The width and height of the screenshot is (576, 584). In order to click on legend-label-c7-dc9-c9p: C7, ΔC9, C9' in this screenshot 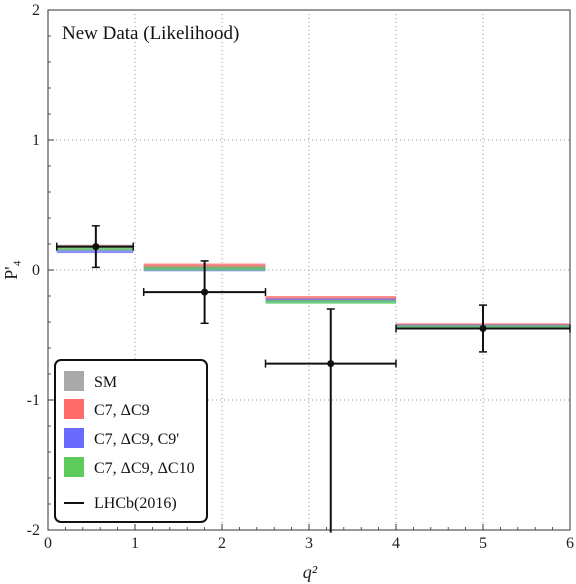, I will do `click(136, 439)`.